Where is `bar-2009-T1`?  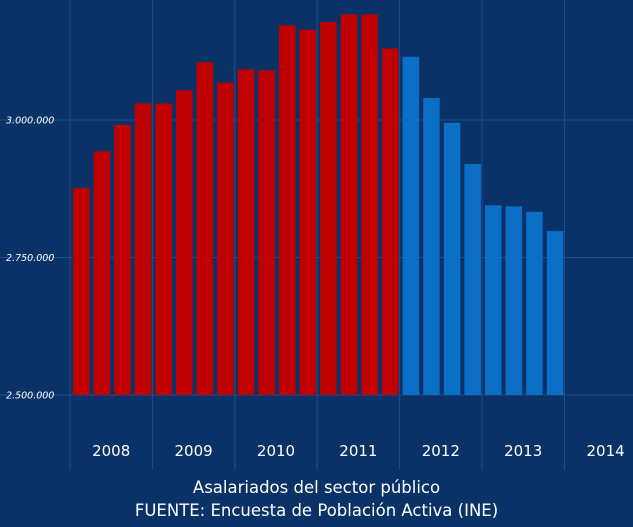
bar-2009-T1 is located at coordinates (163, 249).